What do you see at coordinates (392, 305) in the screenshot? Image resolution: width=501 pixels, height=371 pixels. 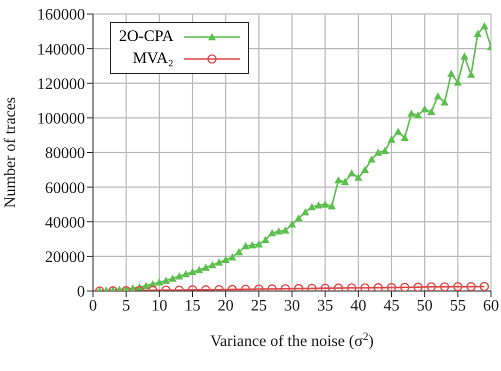 I see `x-tick-label: 45` at bounding box center [392, 305].